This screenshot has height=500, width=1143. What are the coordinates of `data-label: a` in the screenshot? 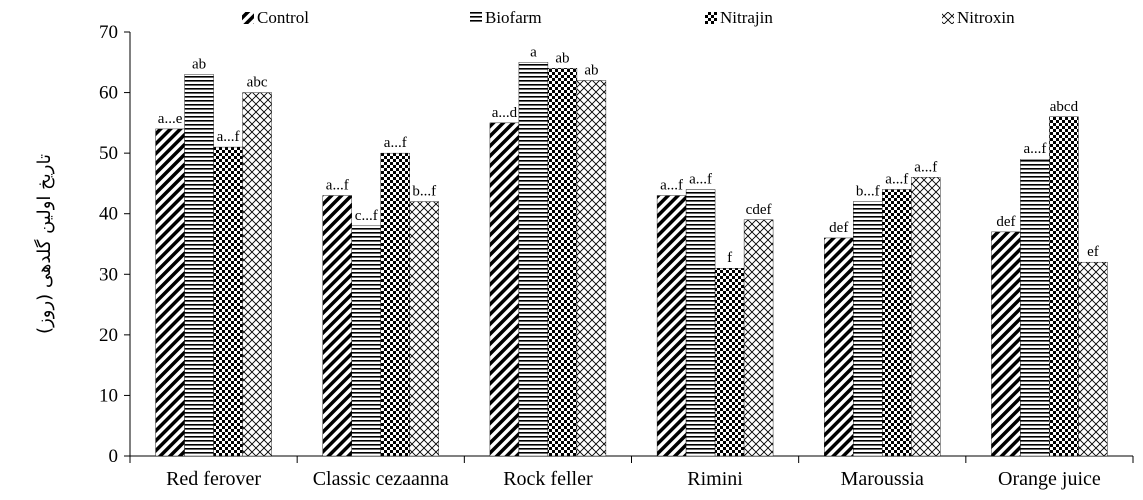 It's located at (533, 52).